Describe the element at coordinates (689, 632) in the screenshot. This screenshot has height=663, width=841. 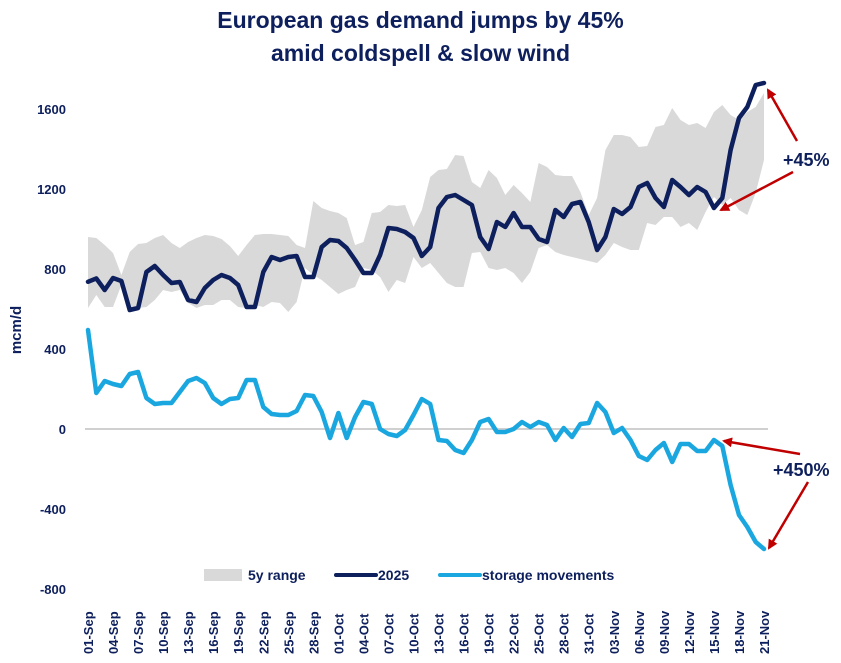
I see `x-tick-label: 12-Nov` at that location.